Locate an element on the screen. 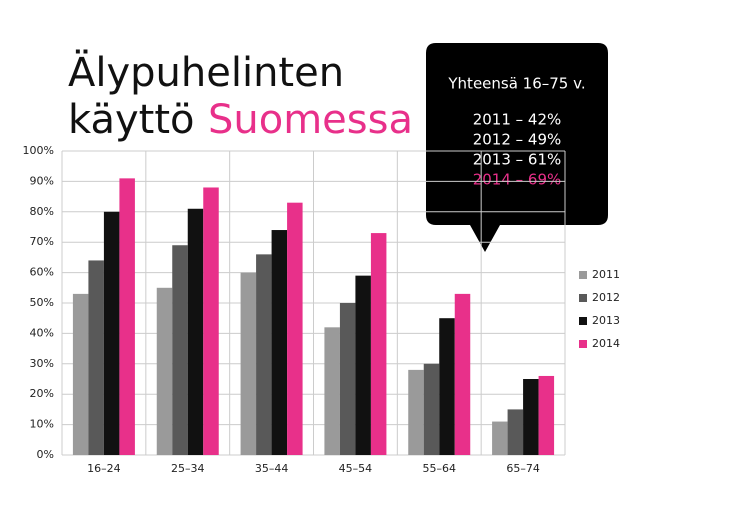 This screenshot has width=733, height=518. y-tick-label: 0% is located at coordinates (45, 454).